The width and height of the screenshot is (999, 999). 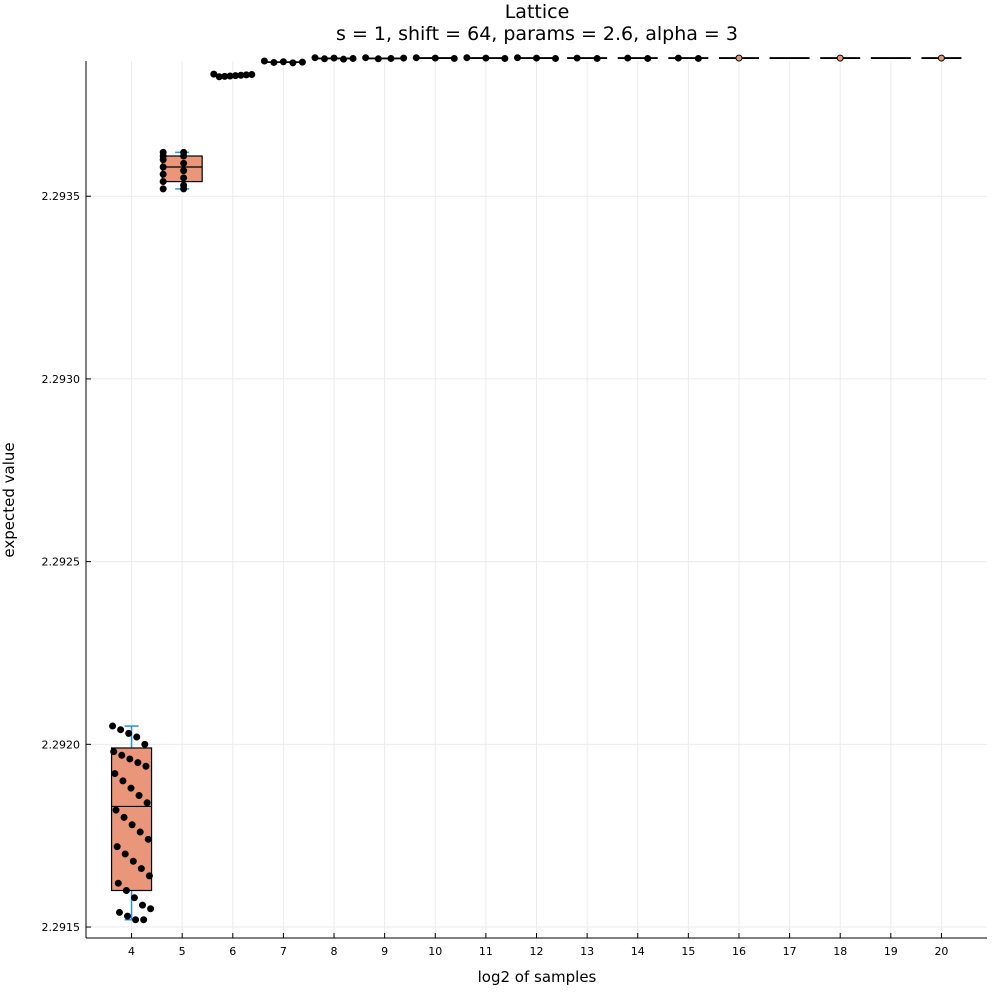 I want to click on y-tick-label: 2.2920, so click(x=61, y=744).